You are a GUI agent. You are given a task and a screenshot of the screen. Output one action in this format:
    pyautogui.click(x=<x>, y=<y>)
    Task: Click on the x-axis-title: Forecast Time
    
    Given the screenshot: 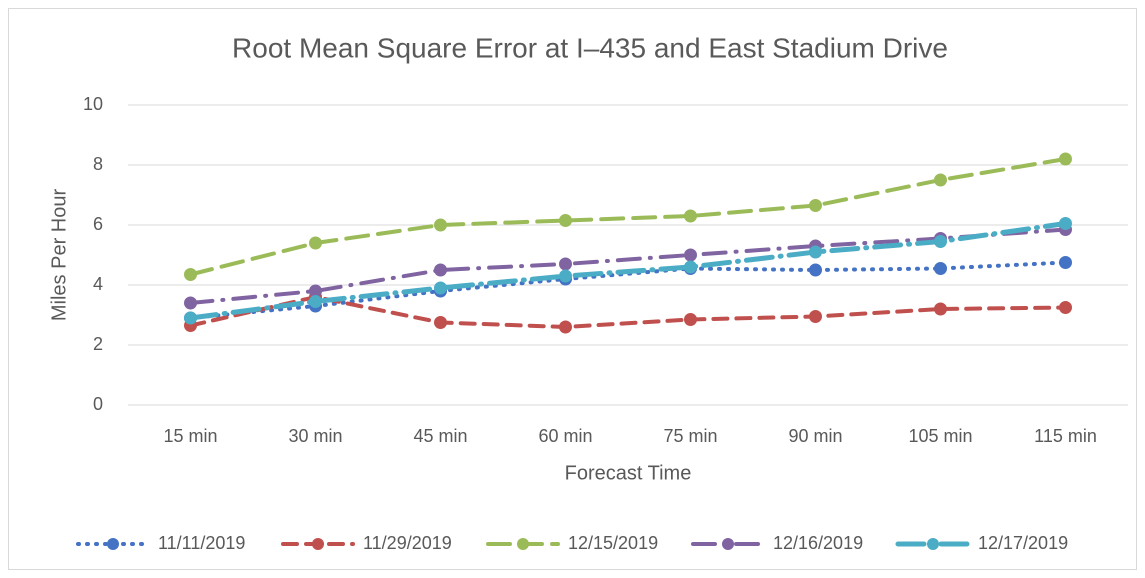 What is the action you would take?
    pyautogui.click(x=628, y=473)
    